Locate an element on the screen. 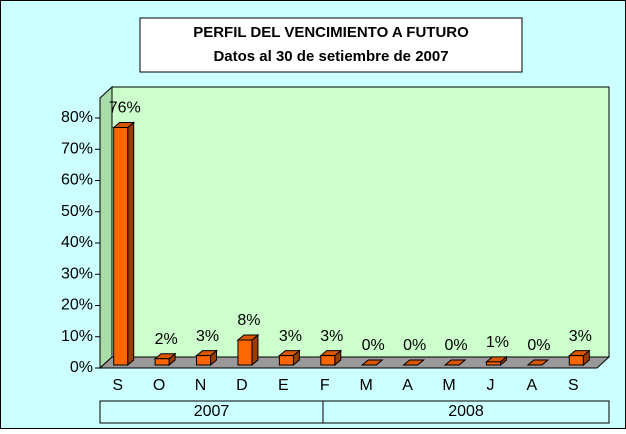  value-label: 2% is located at coordinates (166, 339).